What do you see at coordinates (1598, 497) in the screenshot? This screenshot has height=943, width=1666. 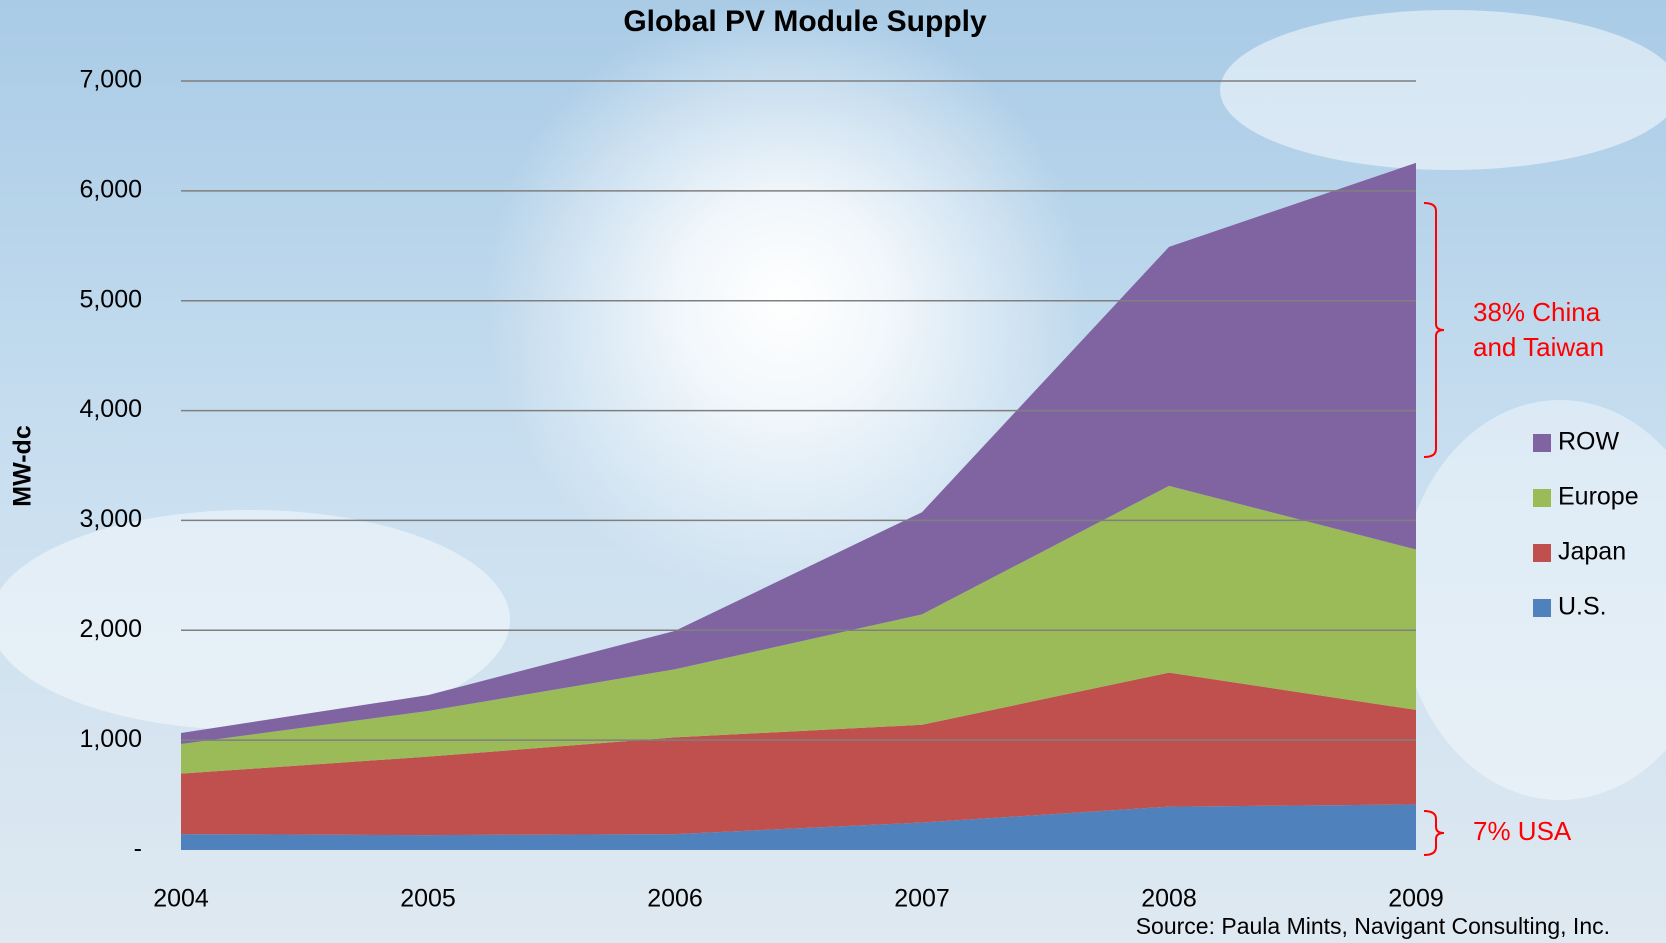 I see `legend-label: Europe` at bounding box center [1598, 497].